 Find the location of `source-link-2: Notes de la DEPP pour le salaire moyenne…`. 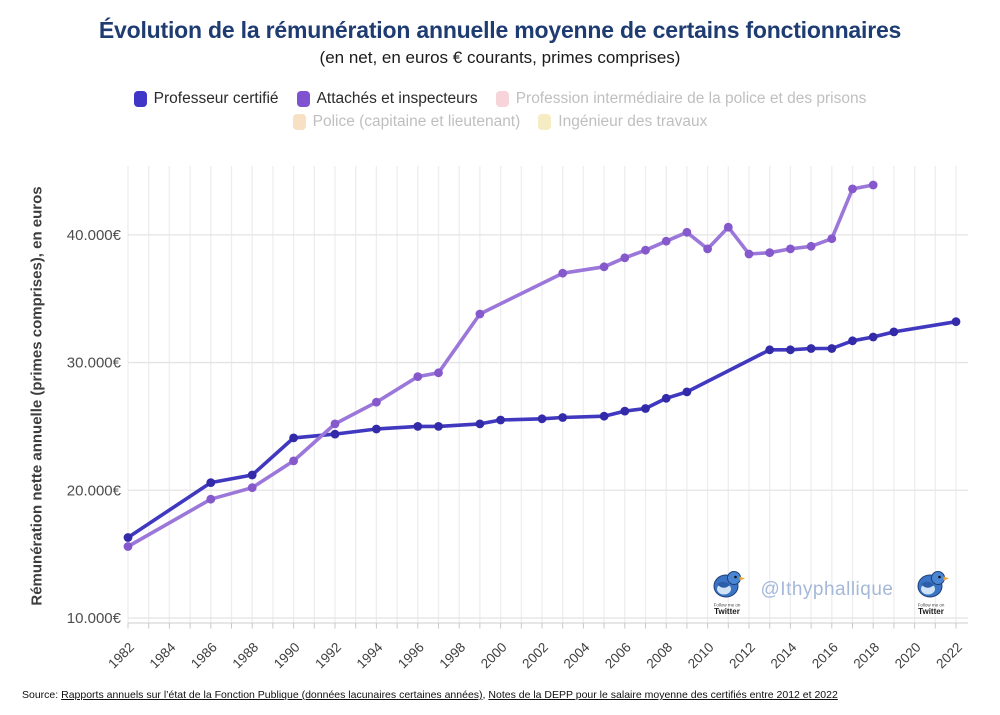

source-link-2: Notes de la DEPP pour le salaire moyenne… is located at coordinates (663, 695).